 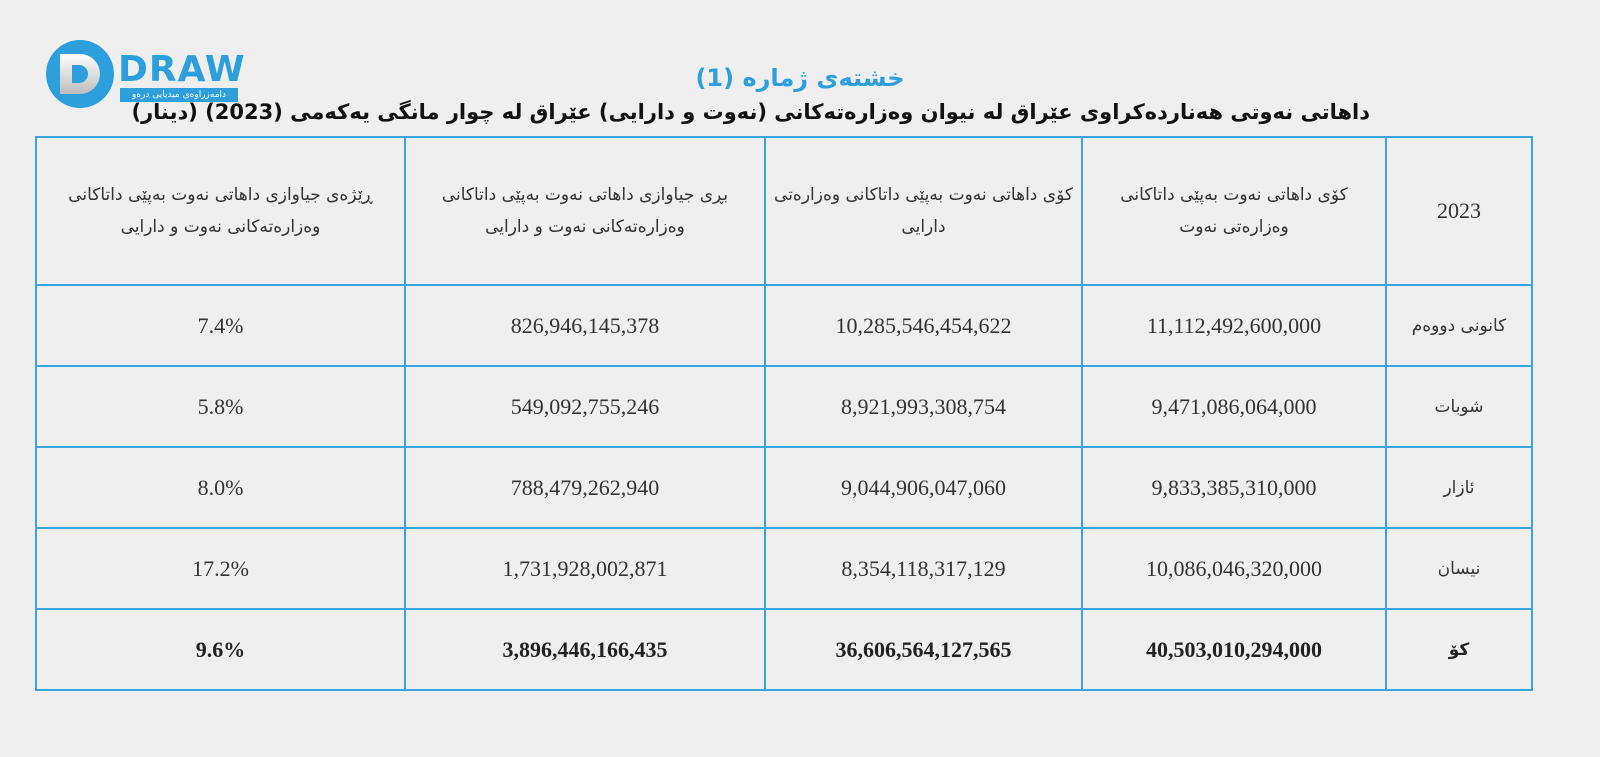 I want to click on draw-logo: DRAW دامەزراوەی میدیایی درەو, so click(x=146, y=75).